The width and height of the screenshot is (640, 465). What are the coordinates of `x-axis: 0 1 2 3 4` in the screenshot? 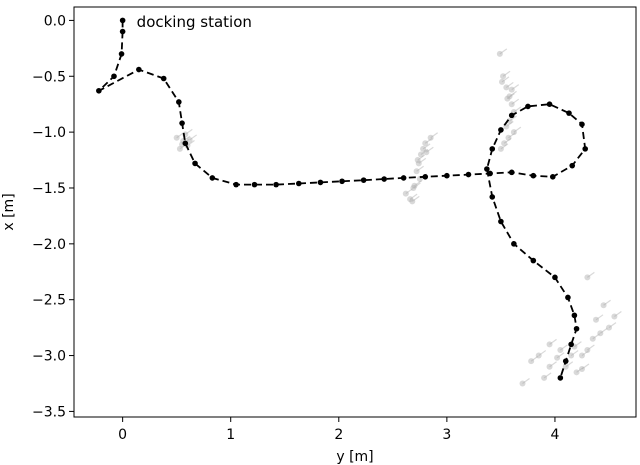 It's located at (338, 430).